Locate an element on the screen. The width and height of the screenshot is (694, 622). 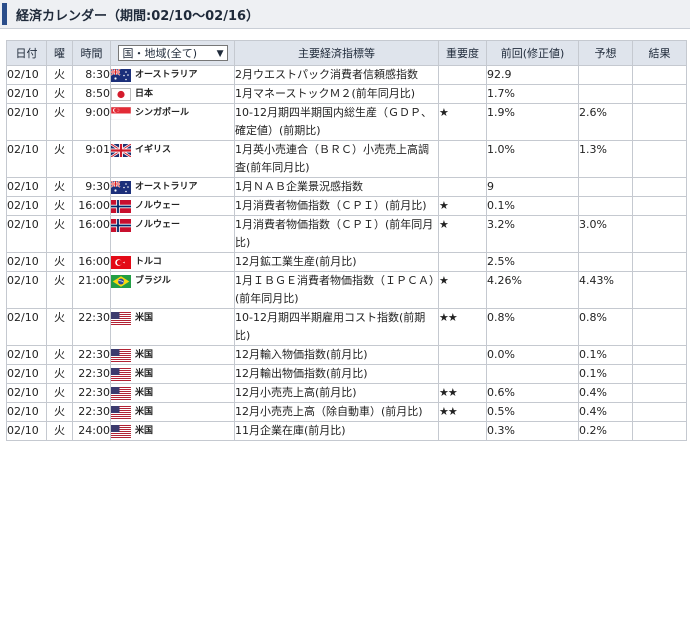
page-title: 経済カレンダー（期間:02/10〜02/16） is located at coordinates (138, 16).